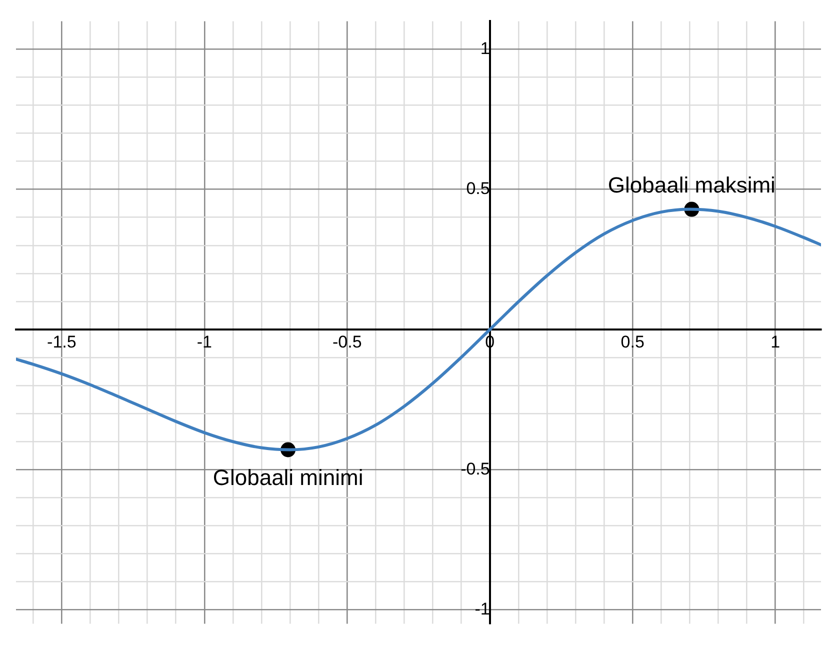 The image size is (837, 645). Describe the element at coordinates (632, 342) in the screenshot. I see `x-tick-label: 0.5` at that location.